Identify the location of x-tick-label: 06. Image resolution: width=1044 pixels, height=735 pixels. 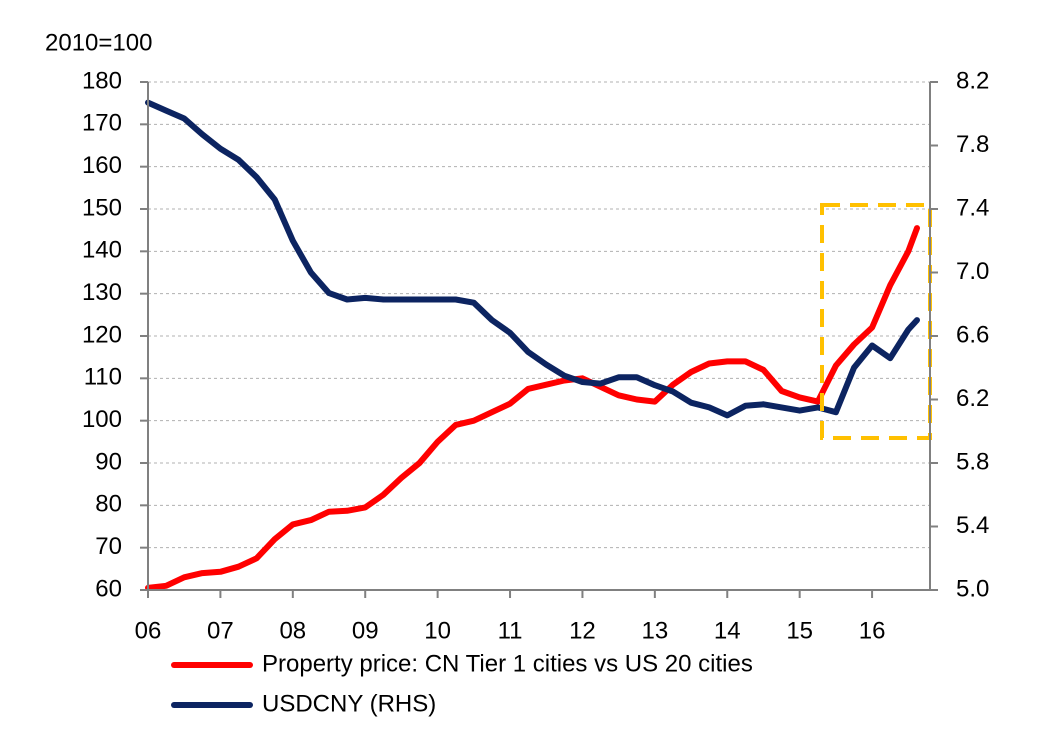
(148, 630).